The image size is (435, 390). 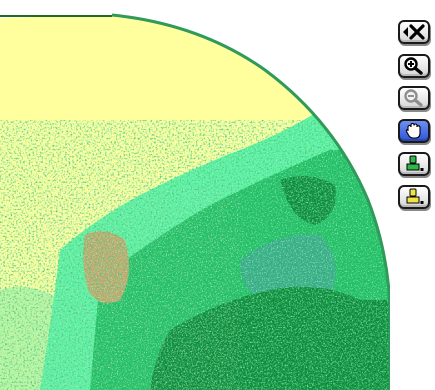 I want to click on pan-button, so click(x=414, y=131).